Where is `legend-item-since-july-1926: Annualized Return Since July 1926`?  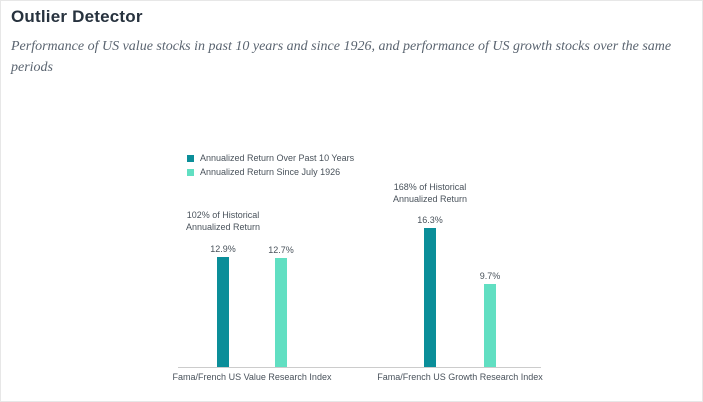
legend-item-since-july-1926: Annualized Return Since July 1926 is located at coordinates (270, 172).